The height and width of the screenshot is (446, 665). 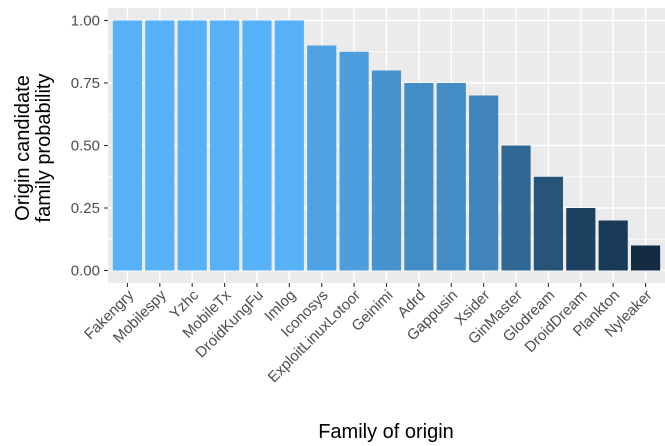 What do you see at coordinates (225, 145) in the screenshot?
I see `bar-mobiletx` at bounding box center [225, 145].